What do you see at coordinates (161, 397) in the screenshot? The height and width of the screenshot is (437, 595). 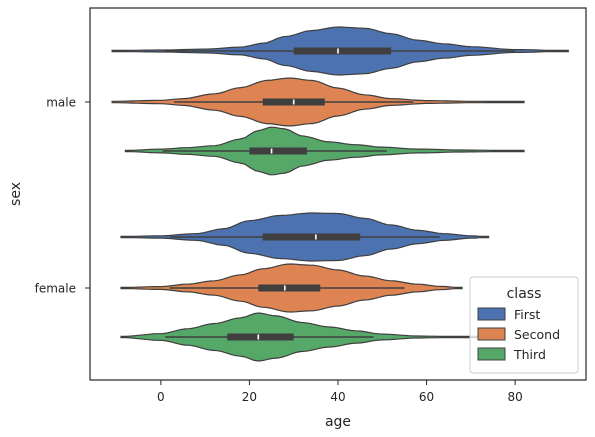 I see `x-tick-label: 0` at bounding box center [161, 397].